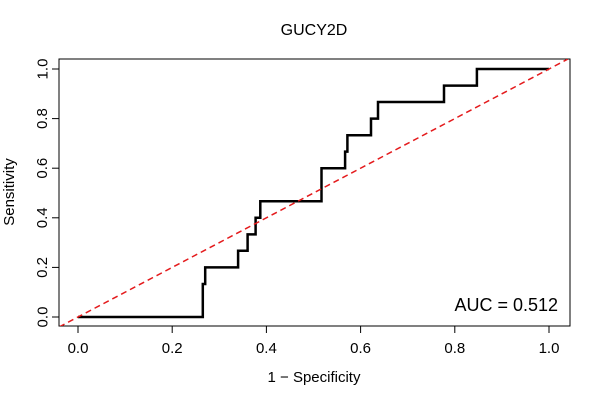 This screenshot has height=400, width=600. I want to click on auc-annotation: AUC = 0.512, so click(506, 305).